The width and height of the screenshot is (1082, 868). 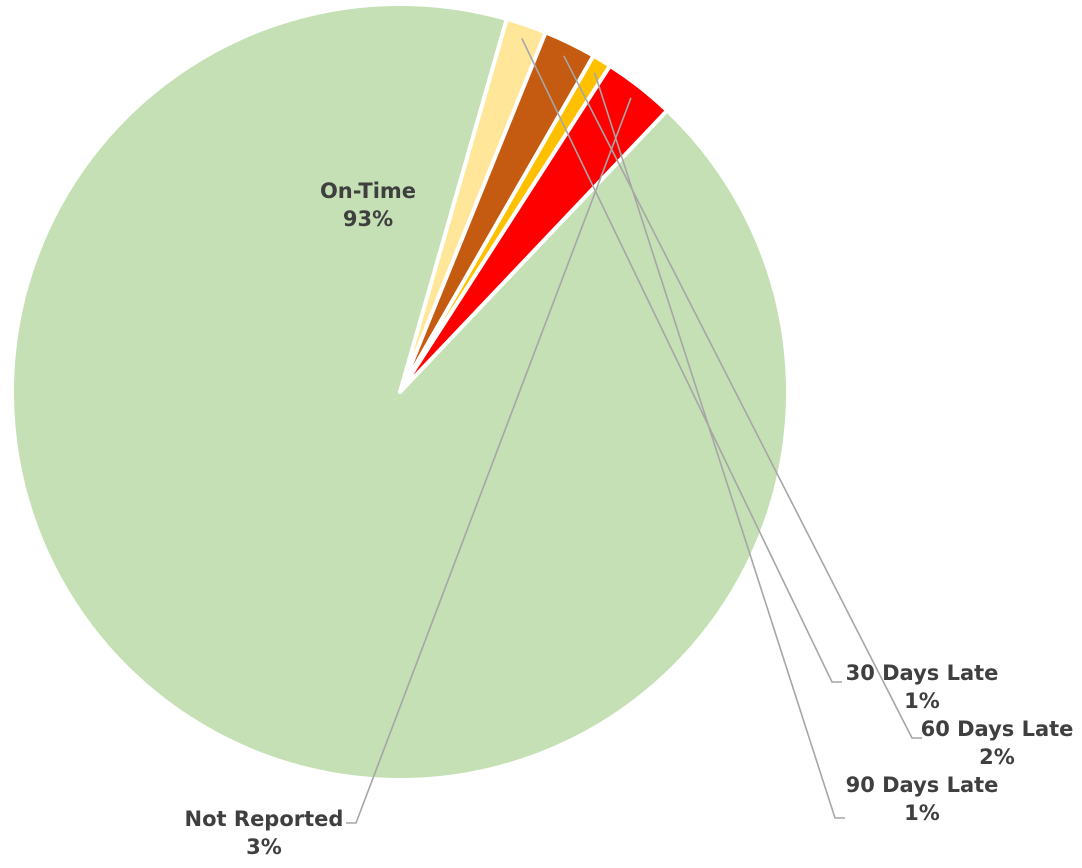 What do you see at coordinates (368, 205) in the screenshot?
I see `slice-label: On-Time 93%` at bounding box center [368, 205].